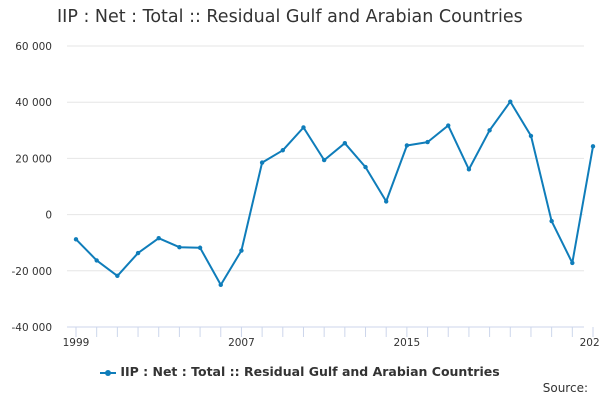 The width and height of the screenshot is (600, 400). Describe the element at coordinates (565, 388) in the screenshot. I see `source-label: Source:` at that location.